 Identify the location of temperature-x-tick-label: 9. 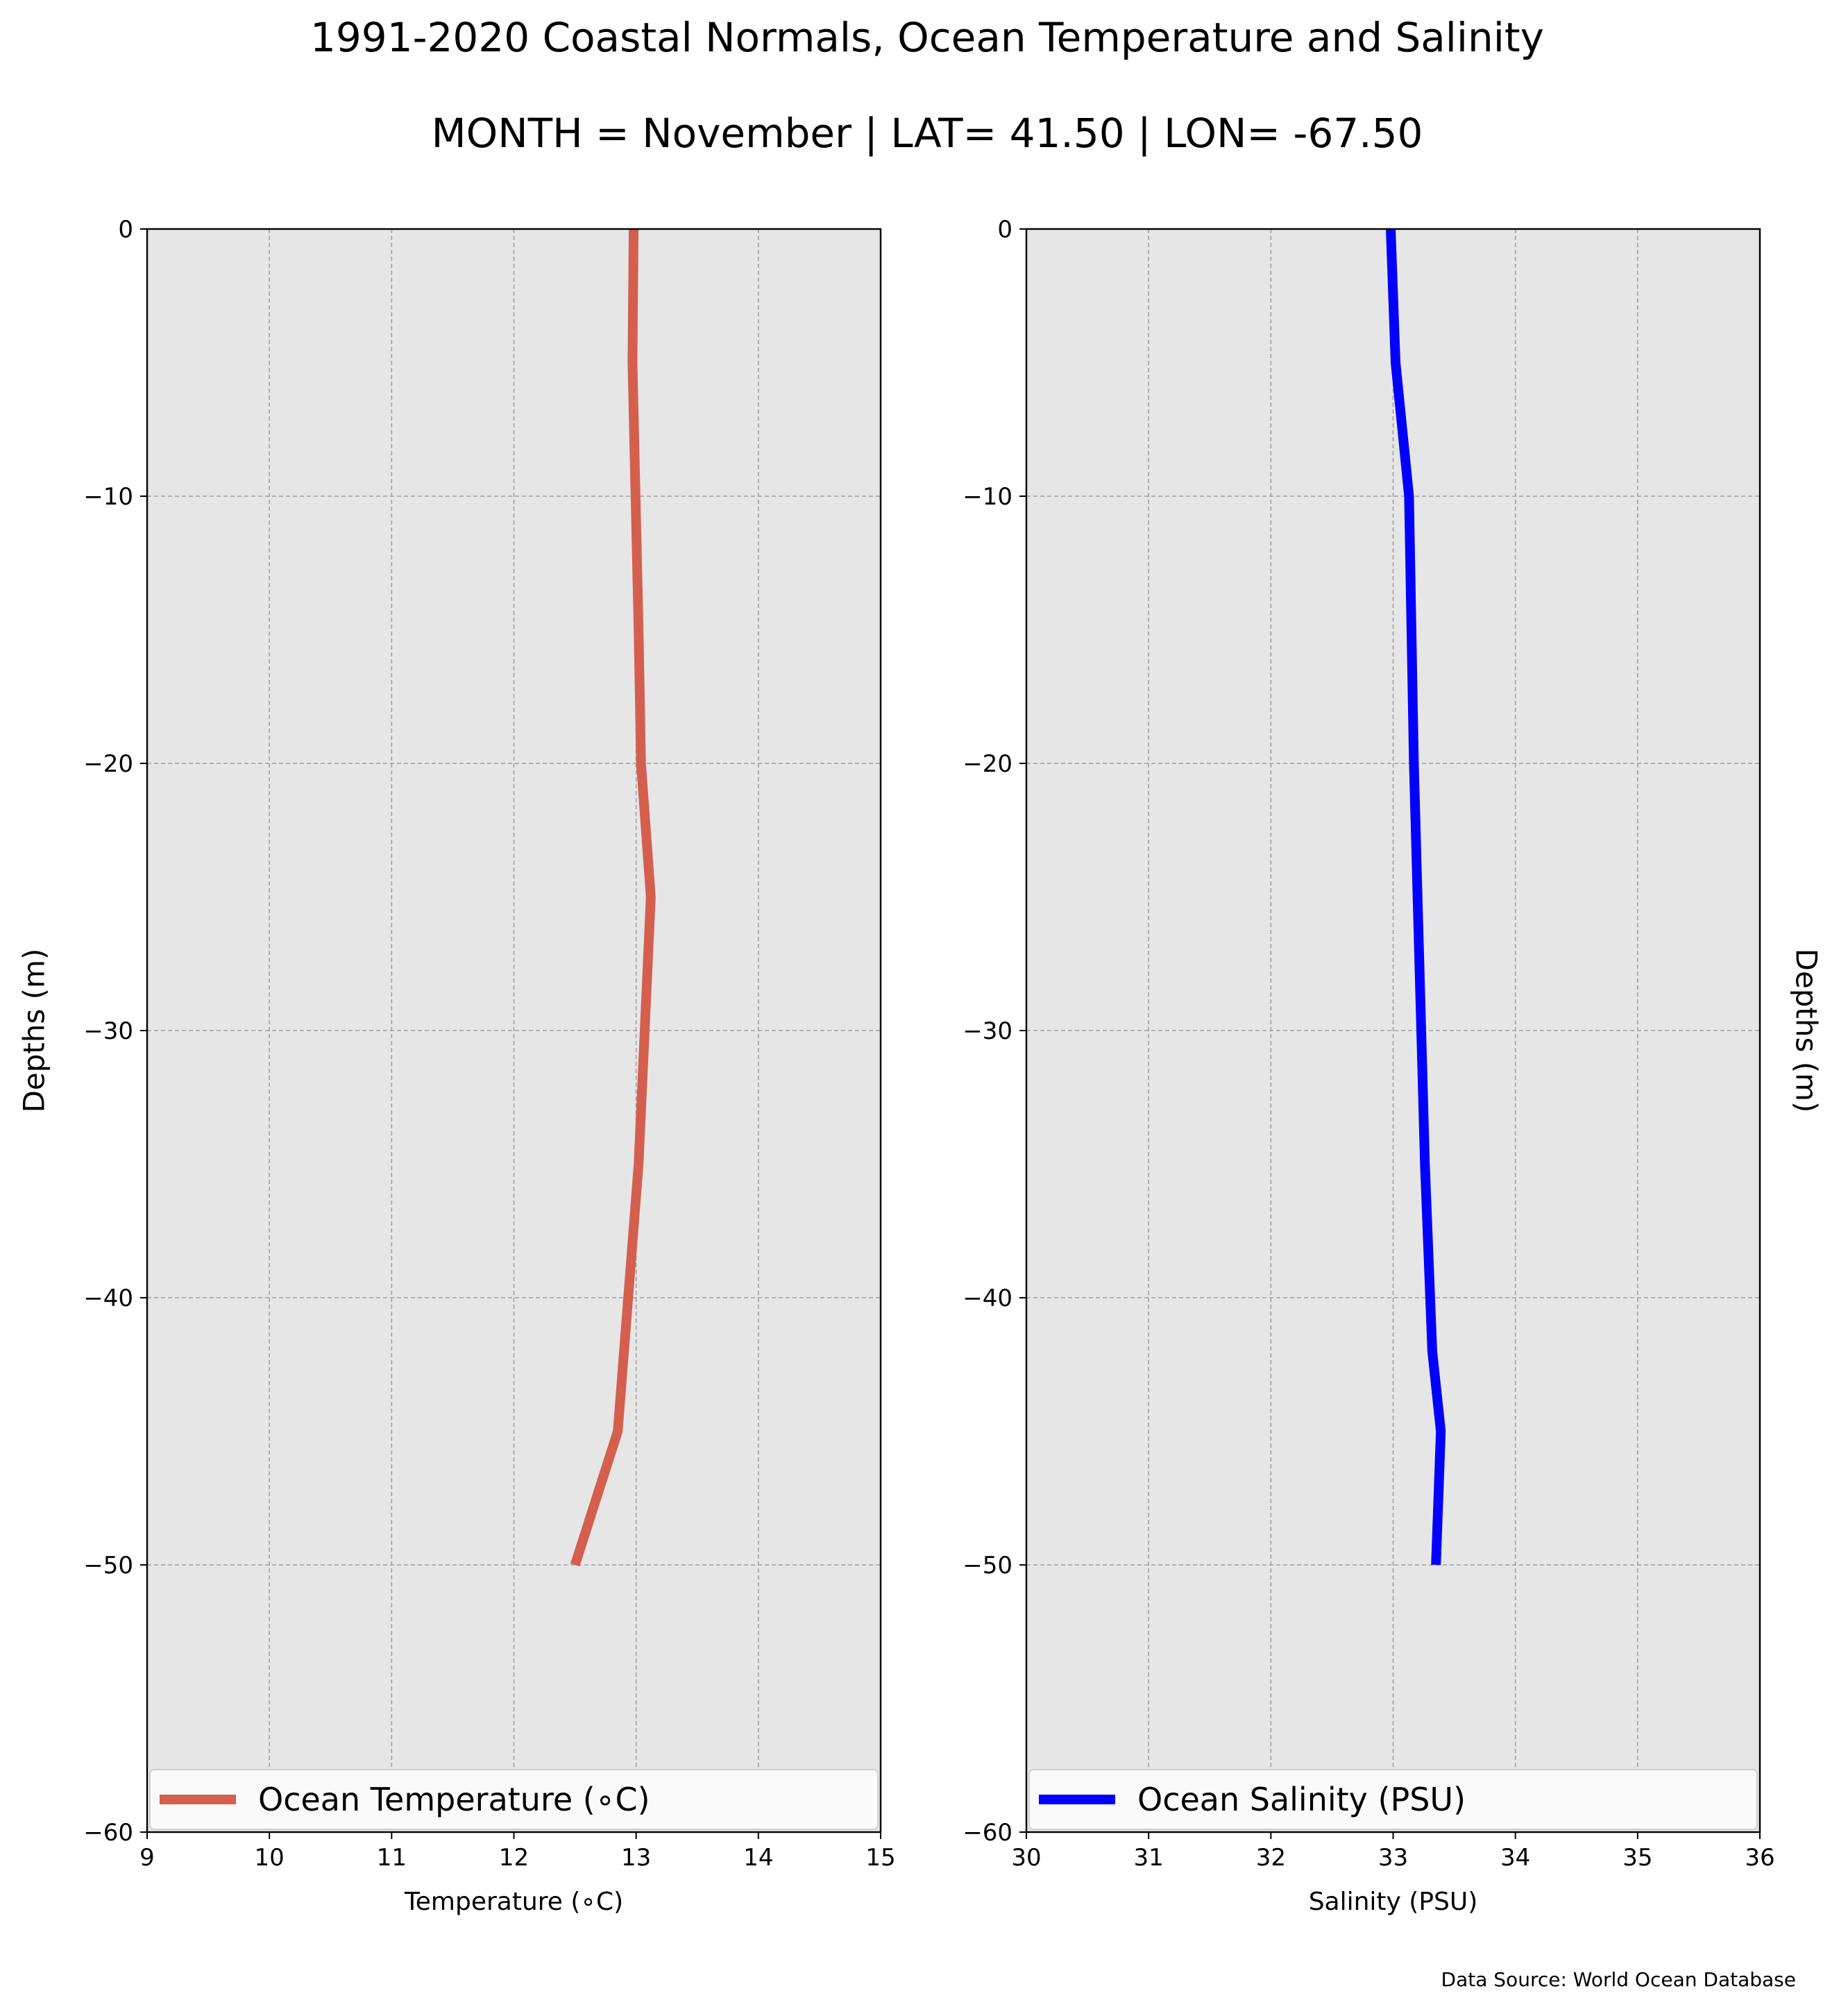
(147, 1858).